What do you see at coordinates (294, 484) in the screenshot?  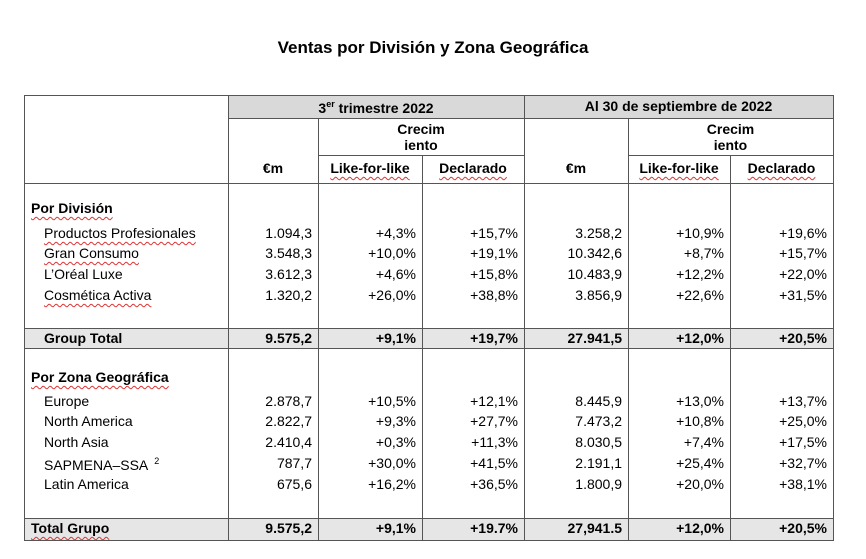 I see `cell-value: 675,6` at bounding box center [294, 484].